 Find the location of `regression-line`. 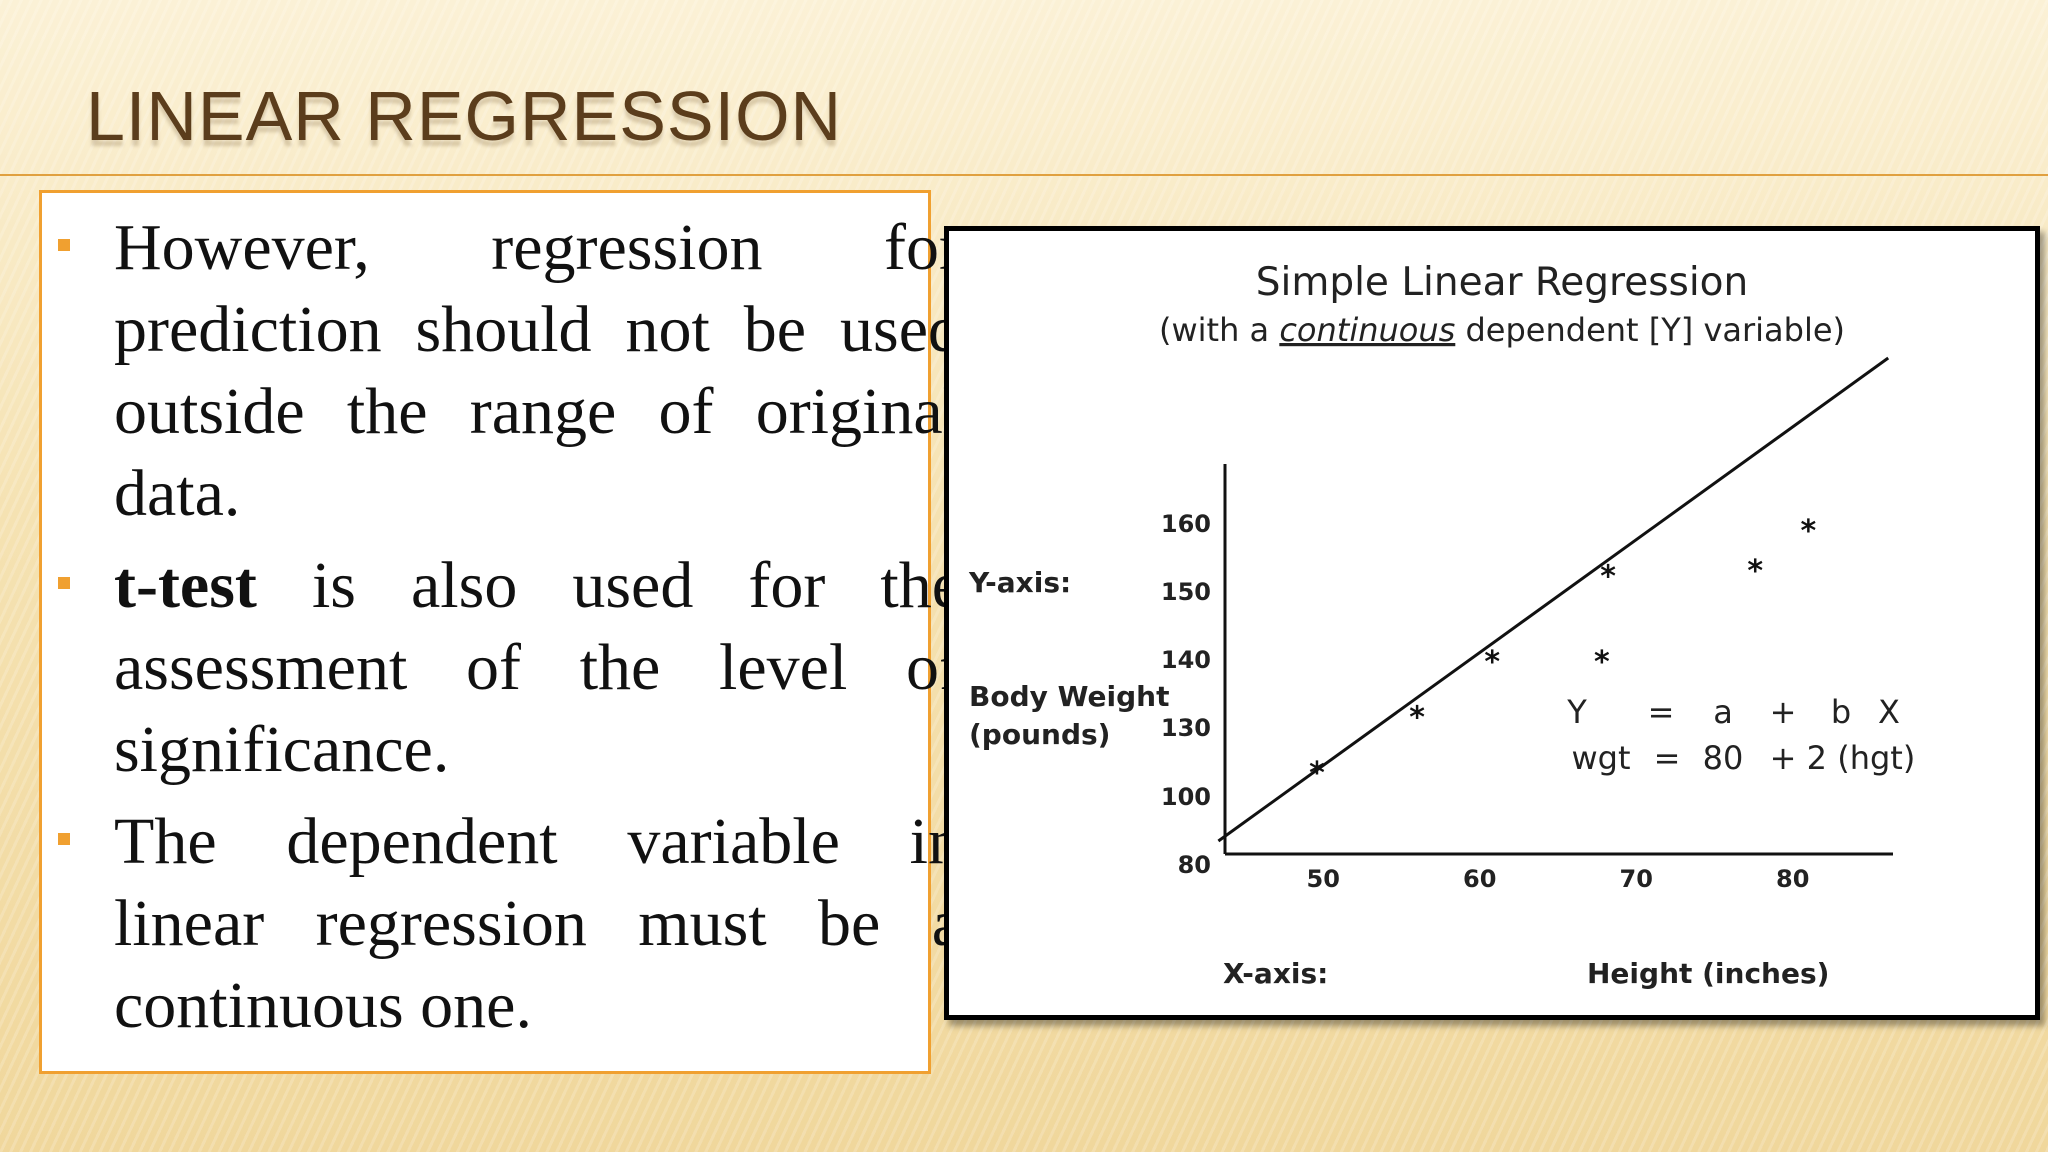

regression-line is located at coordinates (1553, 599).